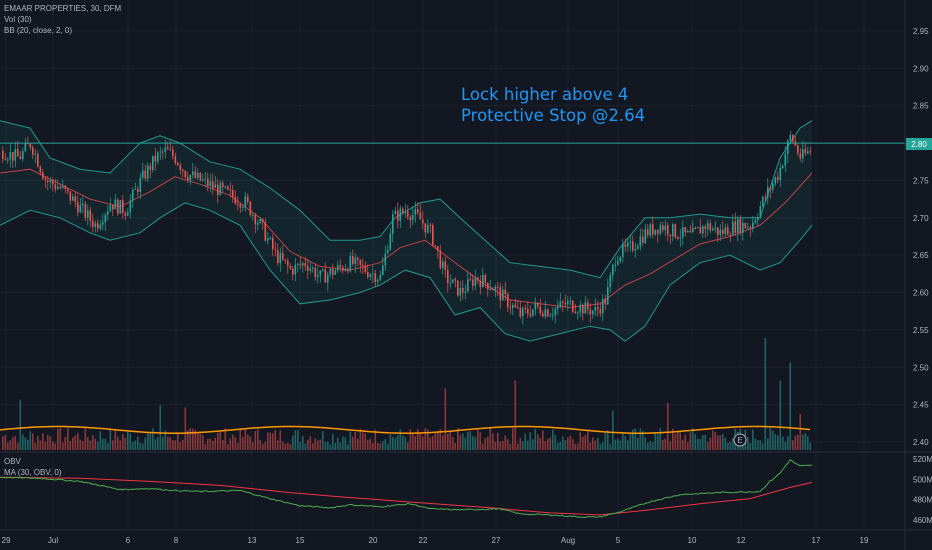  I want to click on time-tick-label: 17, so click(816, 540).